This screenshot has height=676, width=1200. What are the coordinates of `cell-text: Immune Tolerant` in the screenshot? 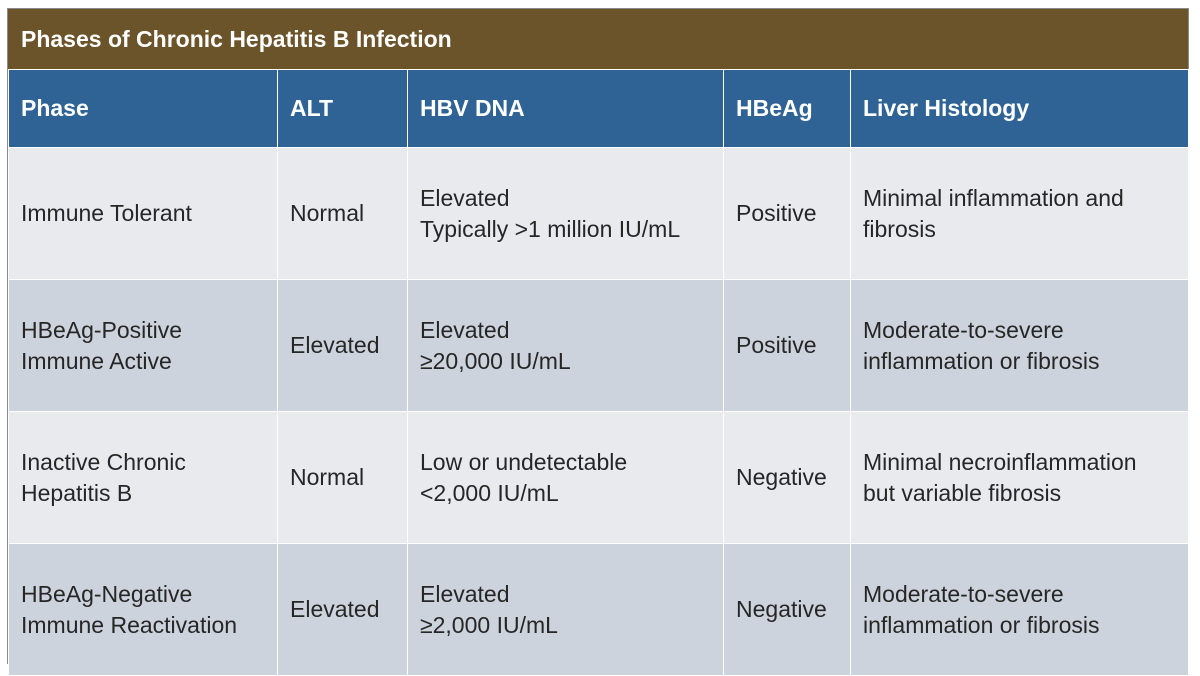 It's located at (106, 213).